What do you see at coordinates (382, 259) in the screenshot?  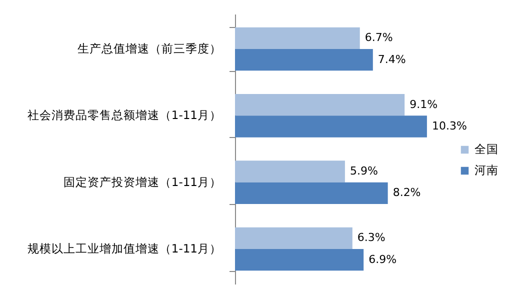 I see `data-label: 6.9%` at bounding box center [382, 259].